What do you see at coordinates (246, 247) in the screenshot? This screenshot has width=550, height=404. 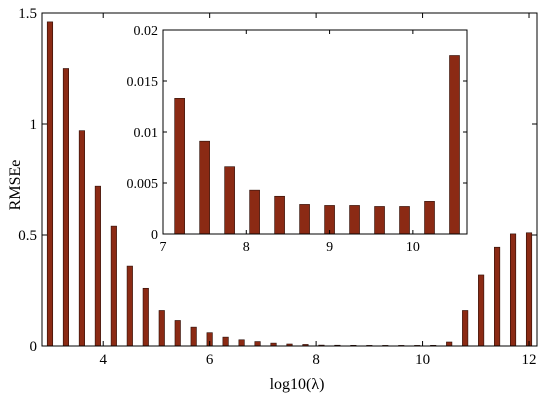 I see `inset-x-tick-label: 8` at bounding box center [246, 247].